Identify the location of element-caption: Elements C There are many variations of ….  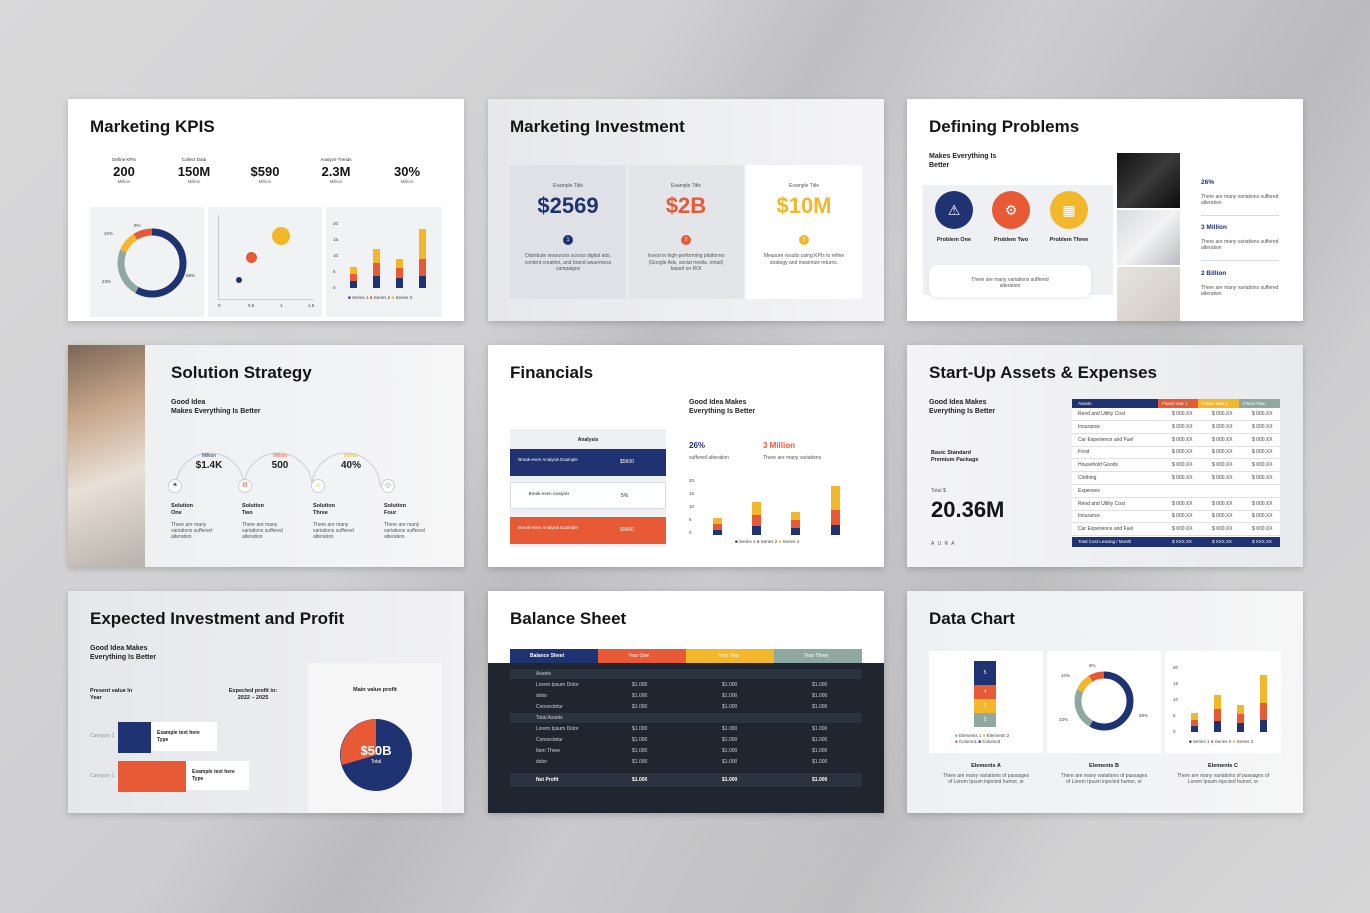
(1223, 774).